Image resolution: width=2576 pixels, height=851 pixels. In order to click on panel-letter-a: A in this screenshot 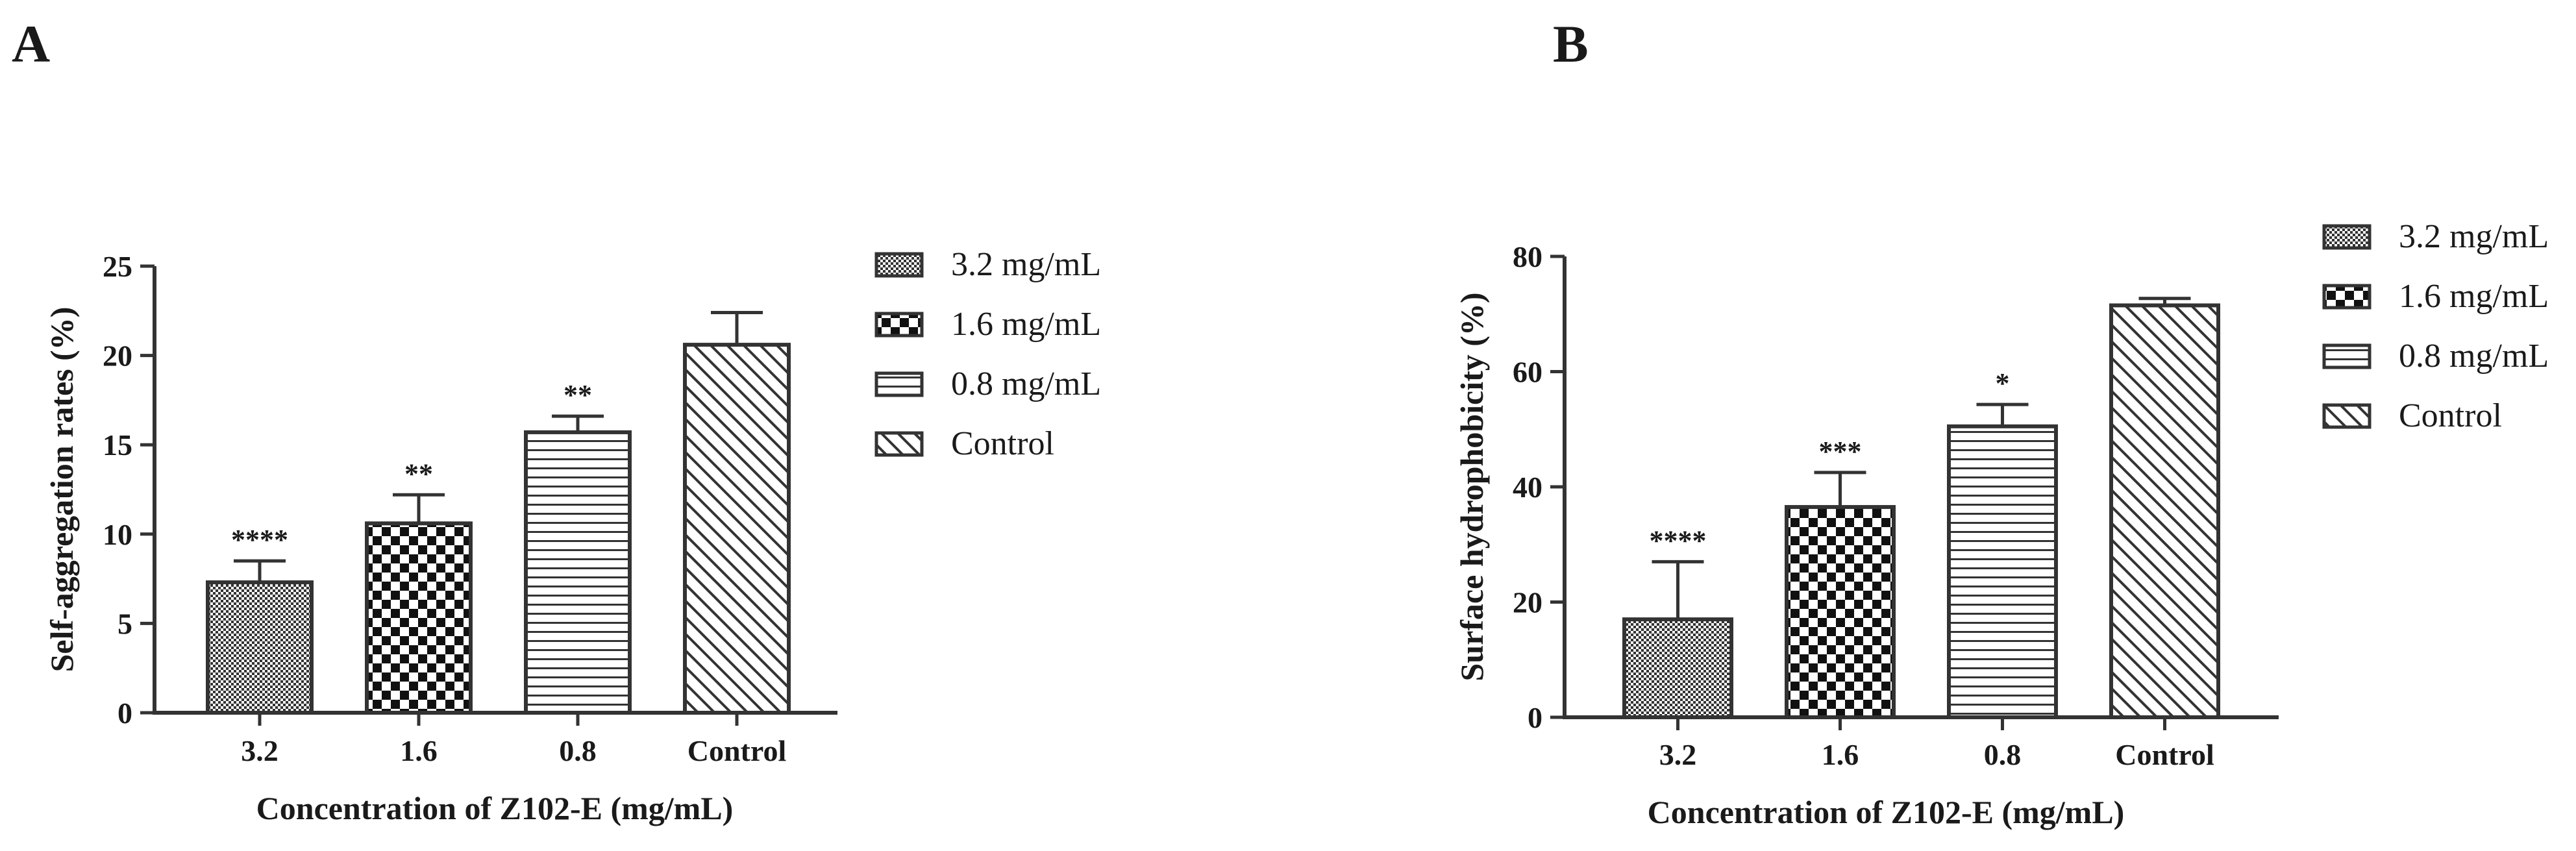, I will do `click(31, 43)`.